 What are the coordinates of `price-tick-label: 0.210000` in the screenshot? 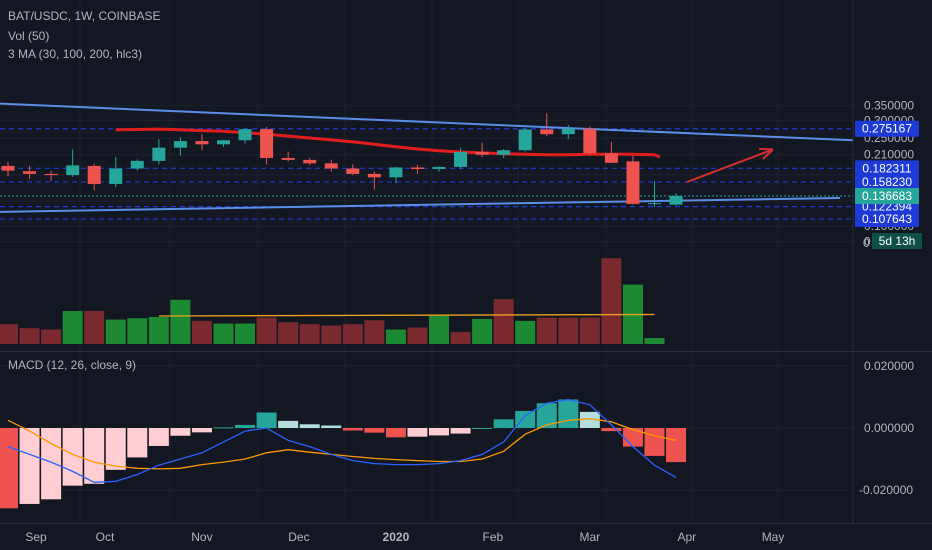 It's located at (889, 155).